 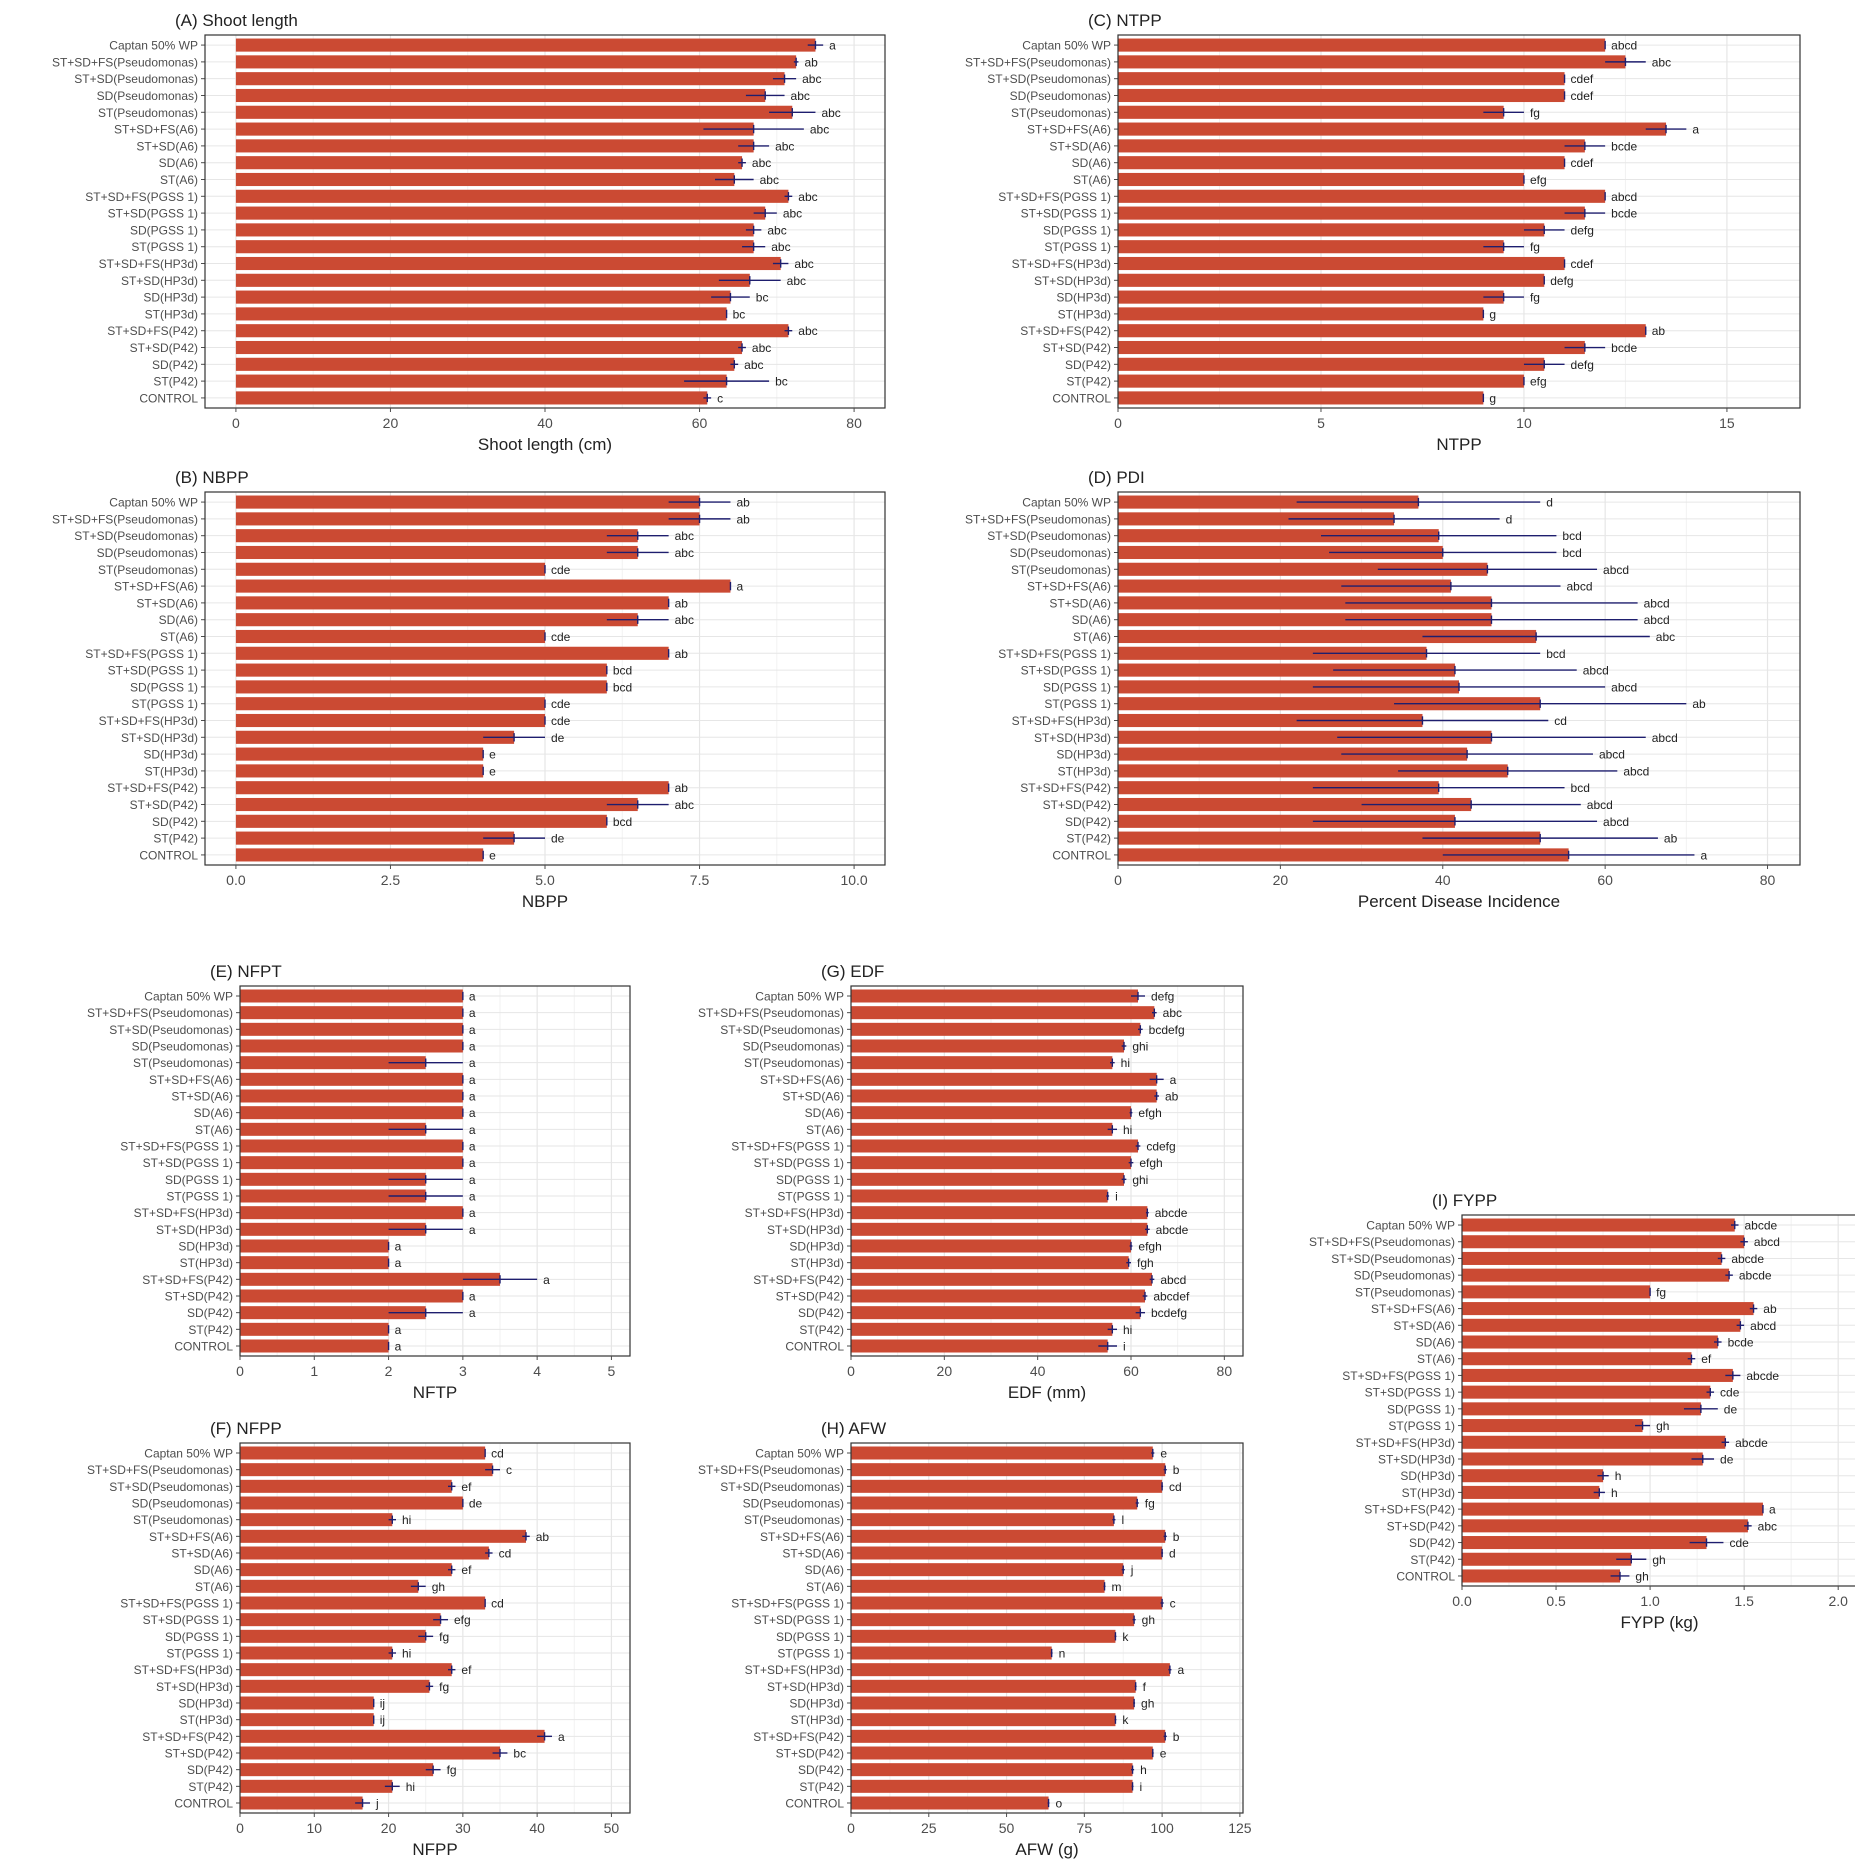 What do you see at coordinates (700, 880) in the screenshot?
I see `x-tick-label: 7.5` at bounding box center [700, 880].